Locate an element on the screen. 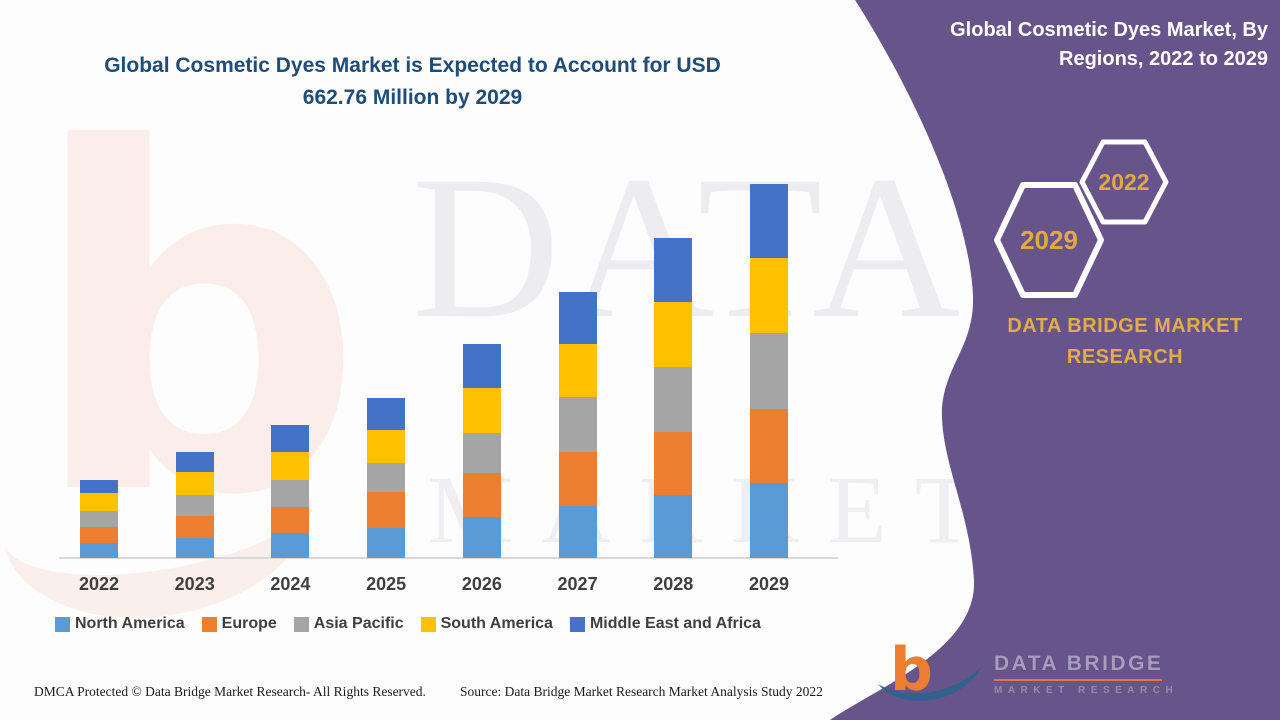  legend-label: Europe is located at coordinates (249, 623).